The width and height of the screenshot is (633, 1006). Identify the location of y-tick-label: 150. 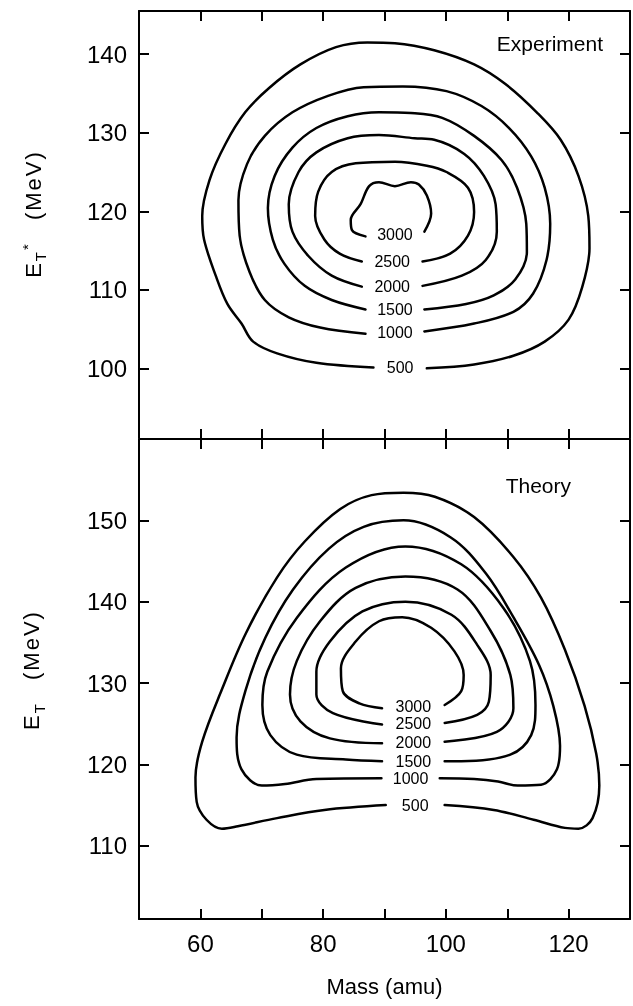
(106, 520).